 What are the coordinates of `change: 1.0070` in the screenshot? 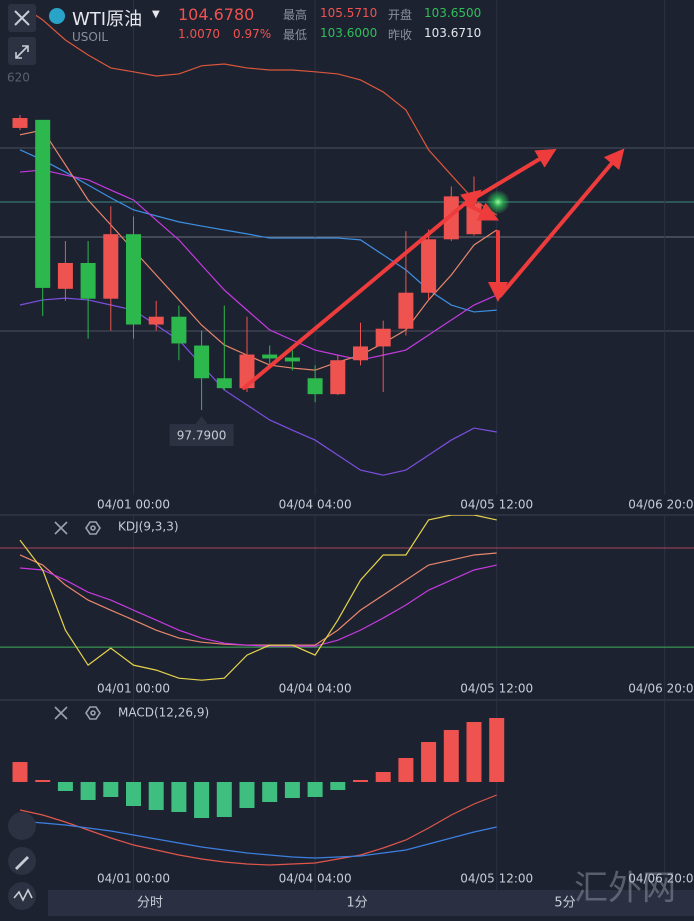 It's located at (199, 34).